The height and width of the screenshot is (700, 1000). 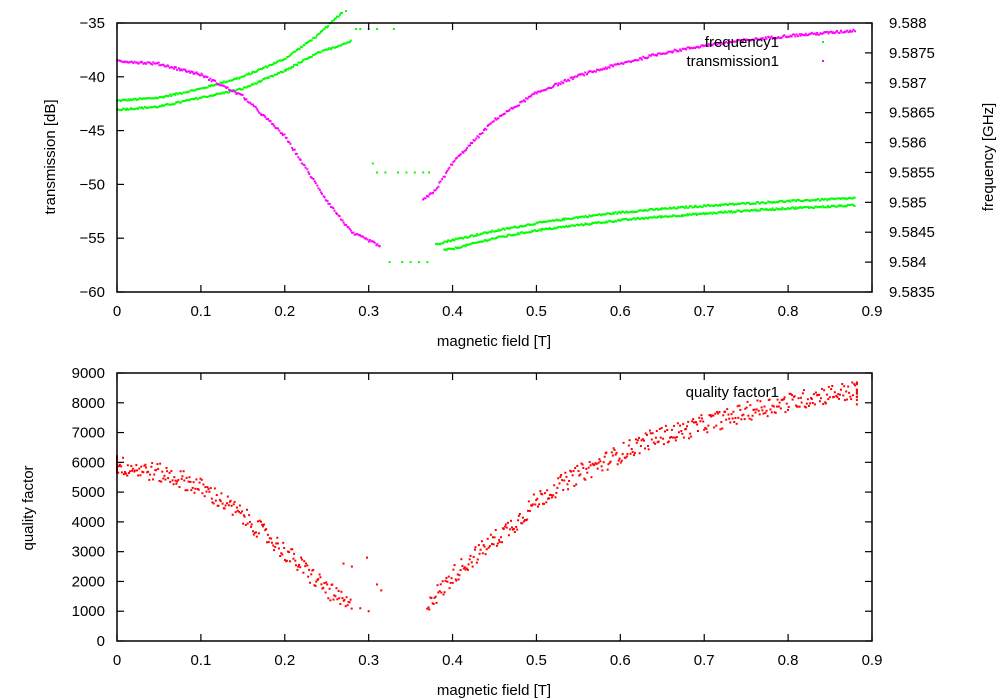 What do you see at coordinates (88, 403) in the screenshot?
I see `y-tick-label: 8000` at bounding box center [88, 403].